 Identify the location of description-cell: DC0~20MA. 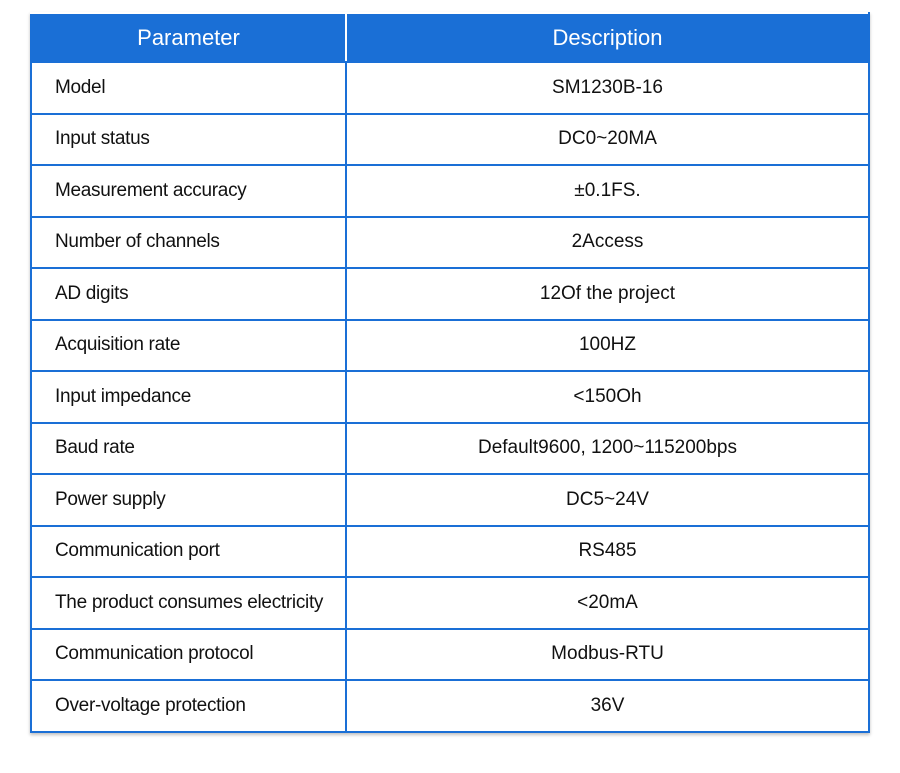
(607, 139).